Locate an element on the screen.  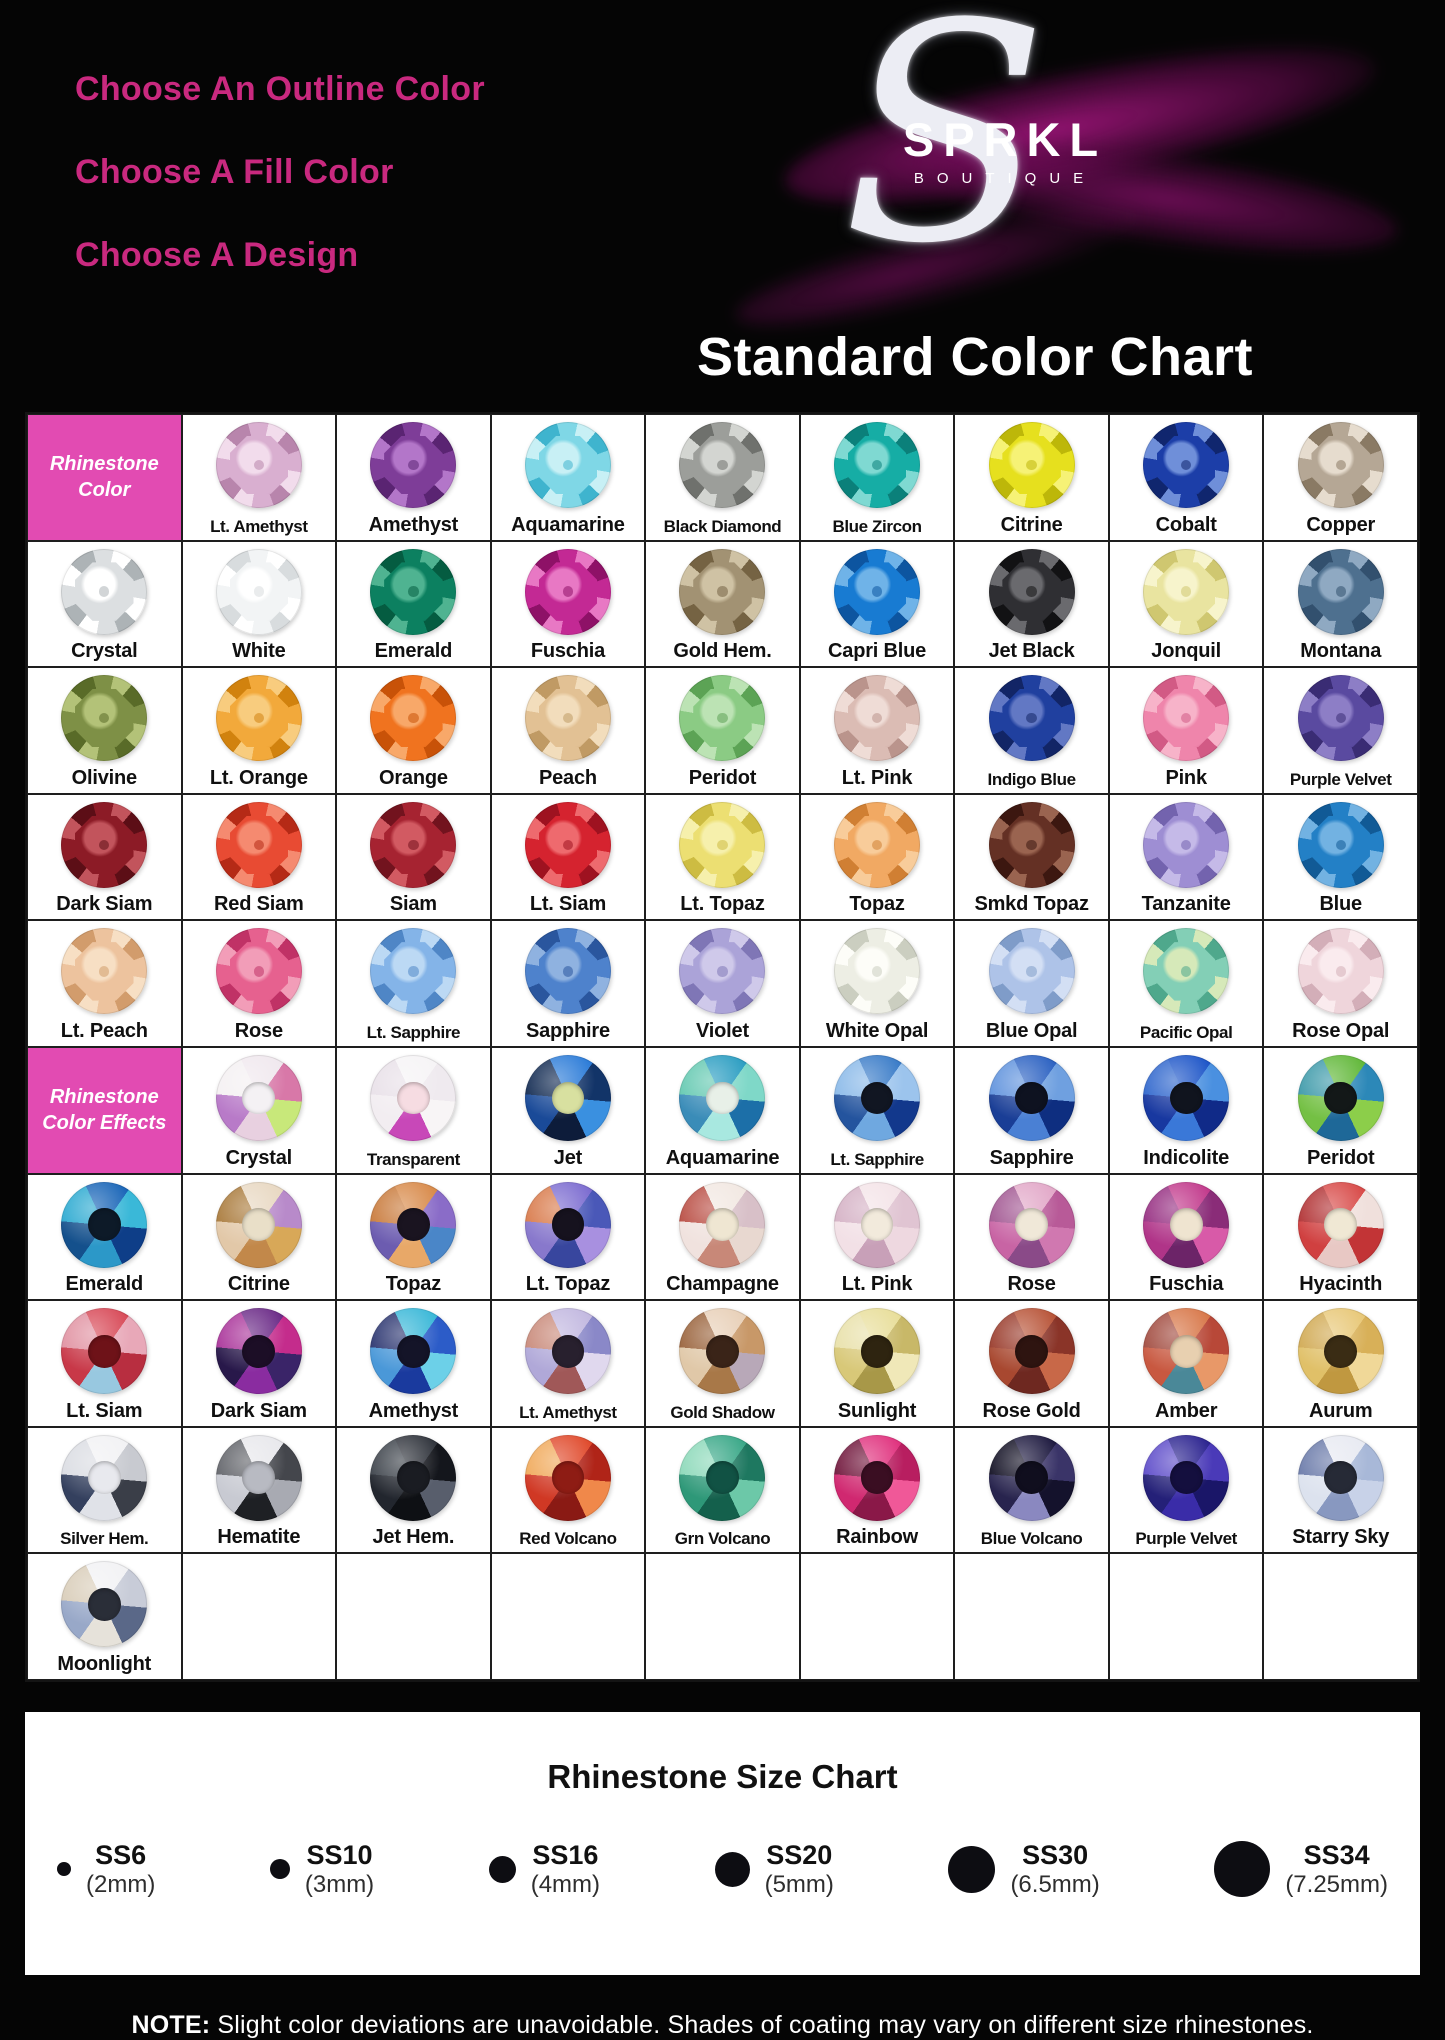
size-name: SS20 is located at coordinates (799, 1855).